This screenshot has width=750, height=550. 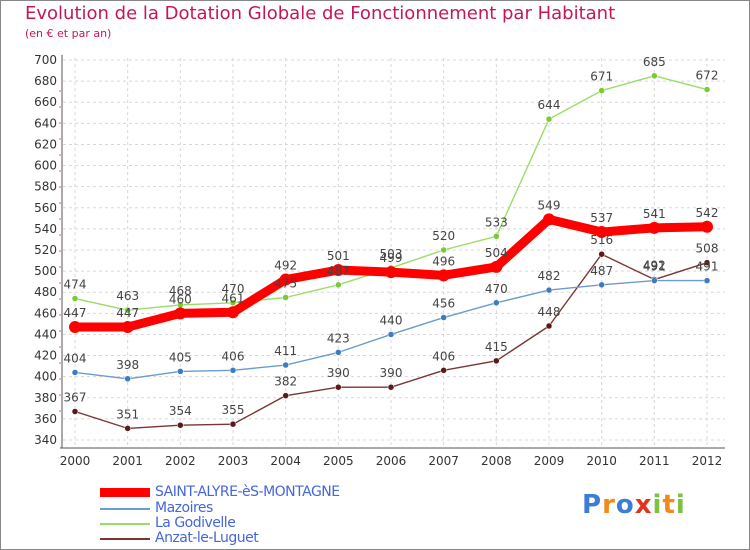 I want to click on y-tick-label: 380, so click(x=45, y=398).